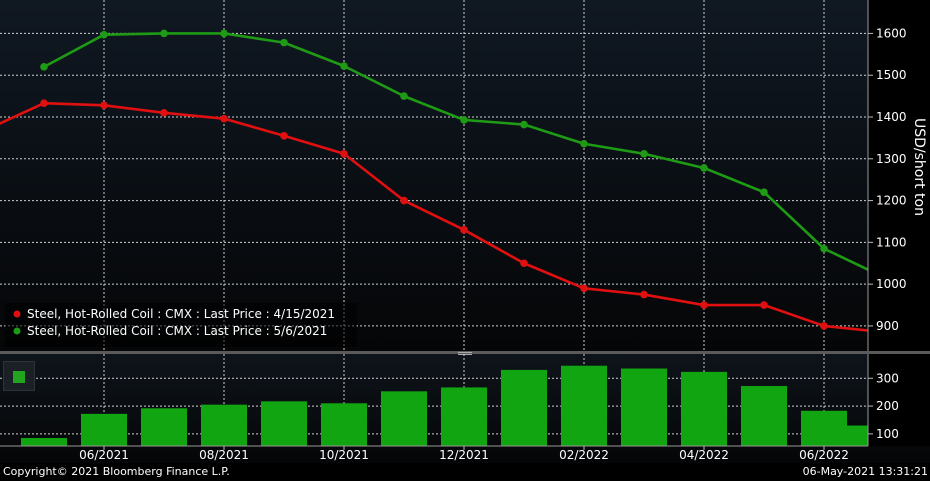 The height and width of the screenshot is (481, 930). I want to click on y-tick-label: 1000, so click(891, 284).